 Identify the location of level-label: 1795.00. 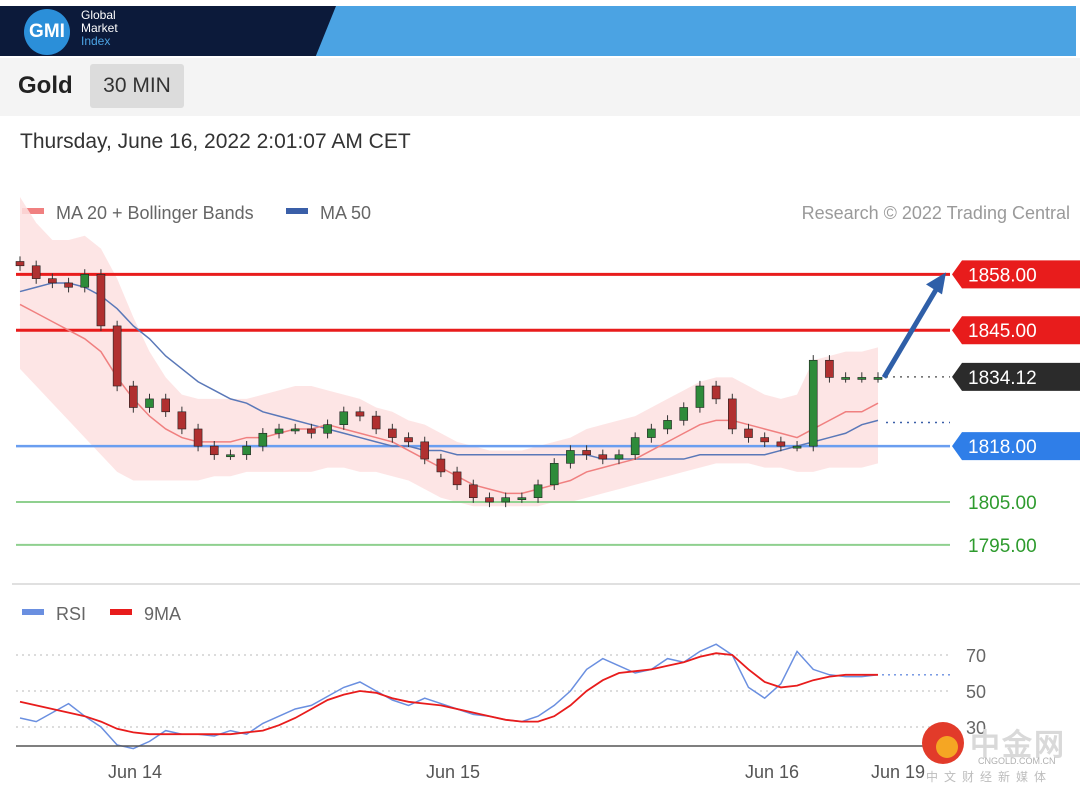
(1002, 546).